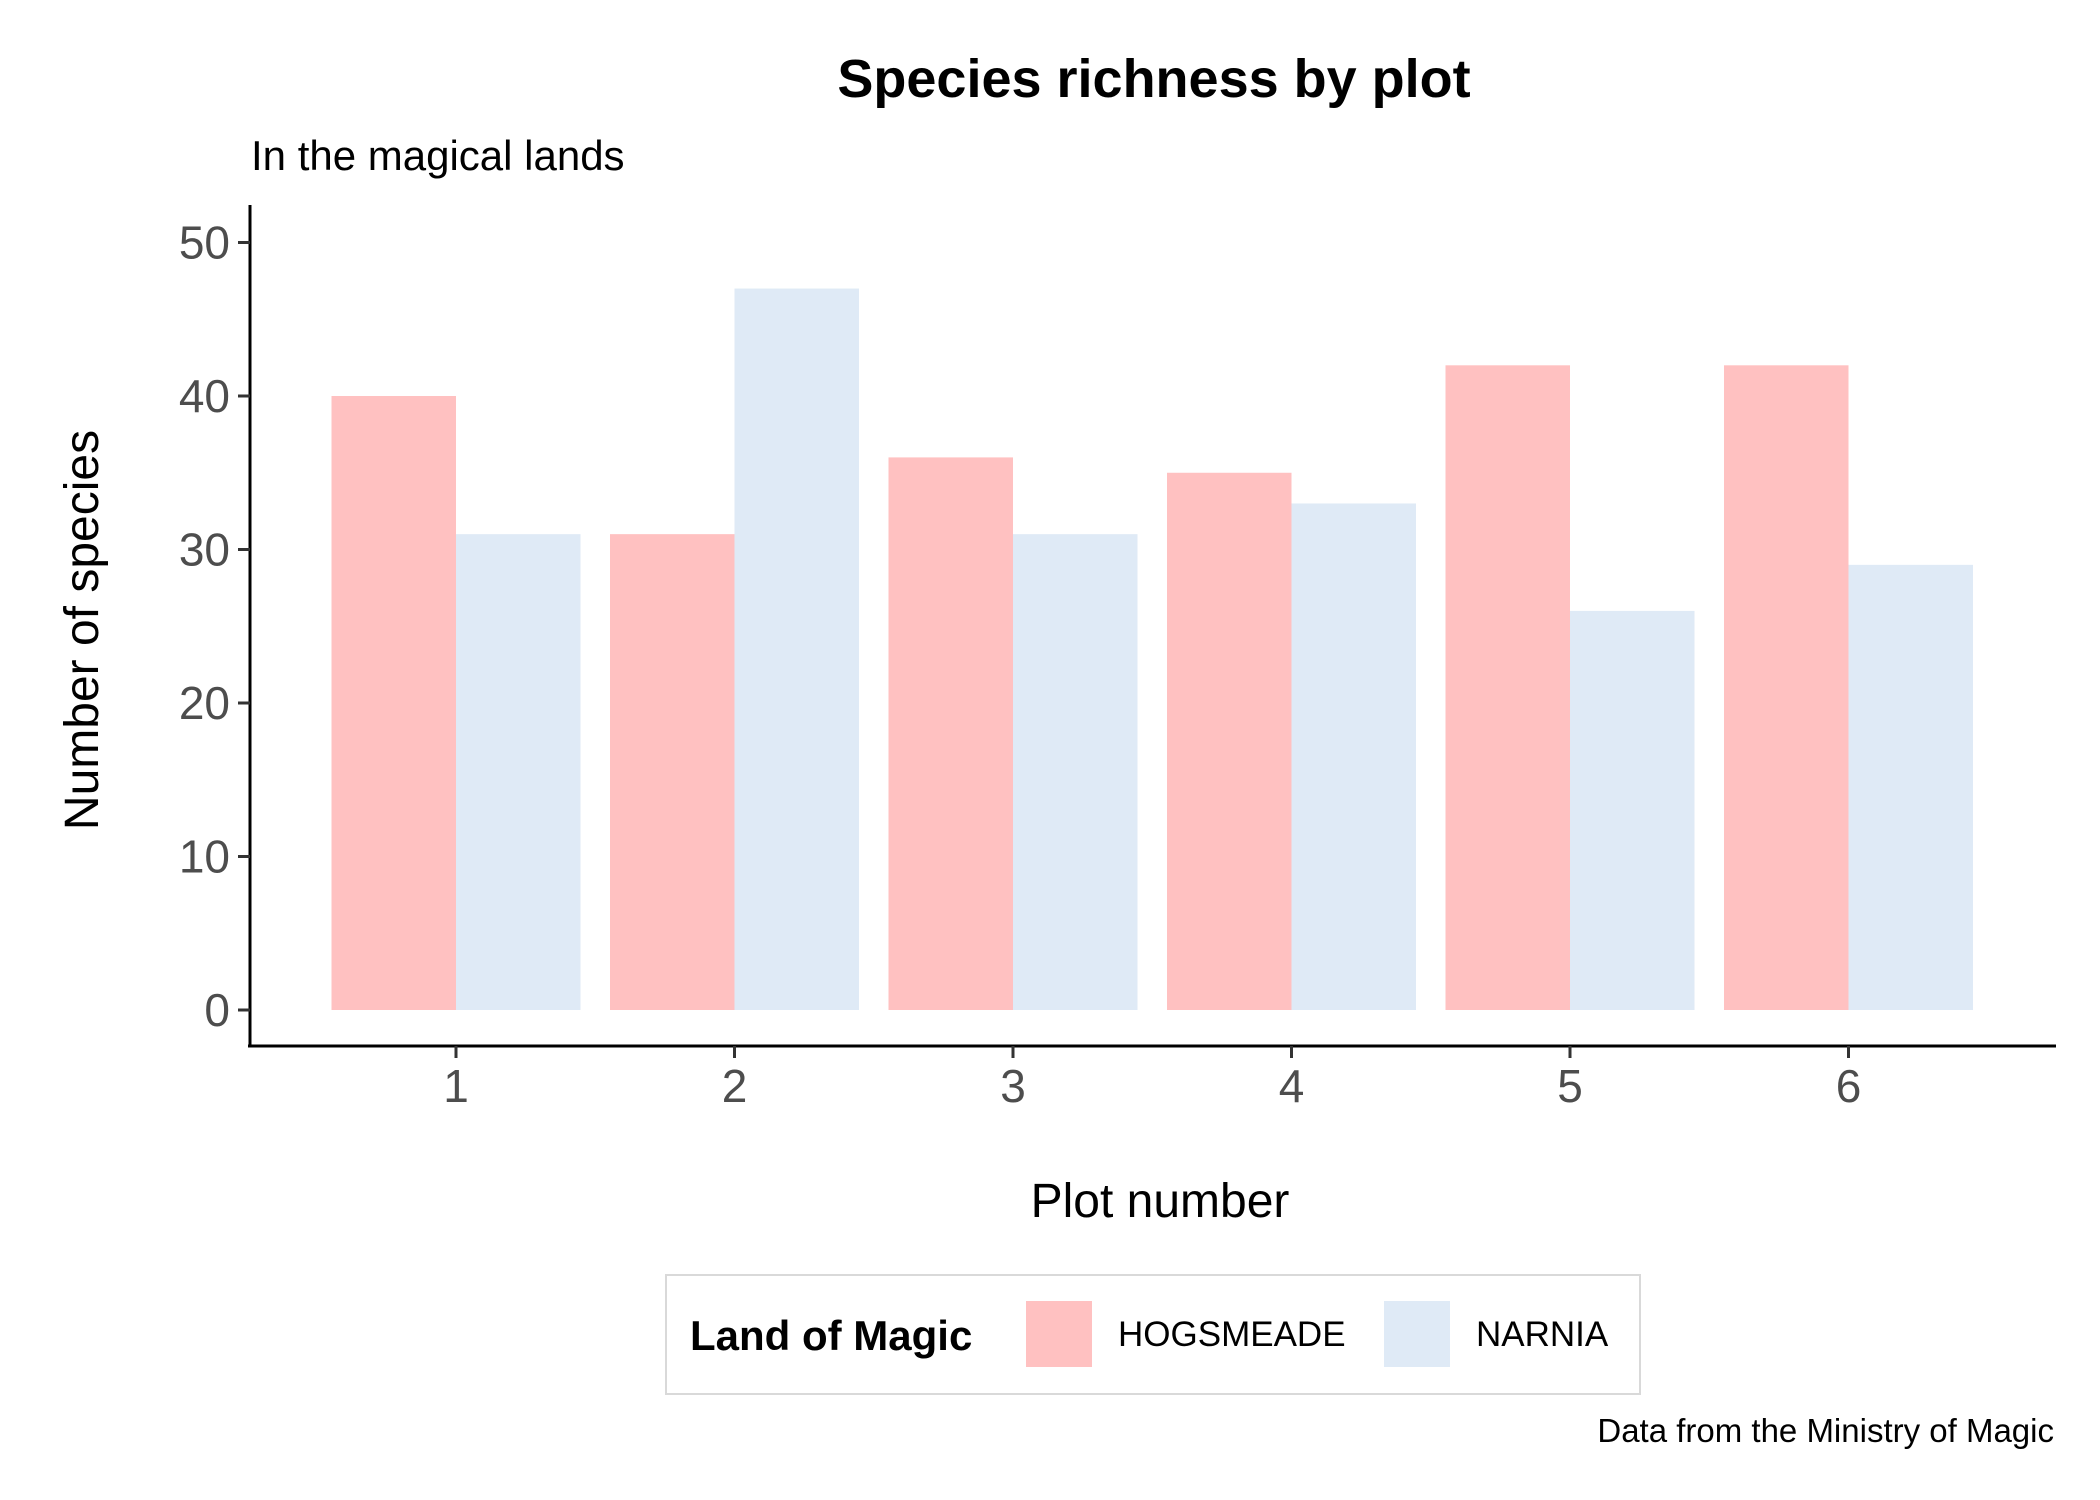  Describe the element at coordinates (1013, 1086) in the screenshot. I see `x-tick-label: 3` at that location.